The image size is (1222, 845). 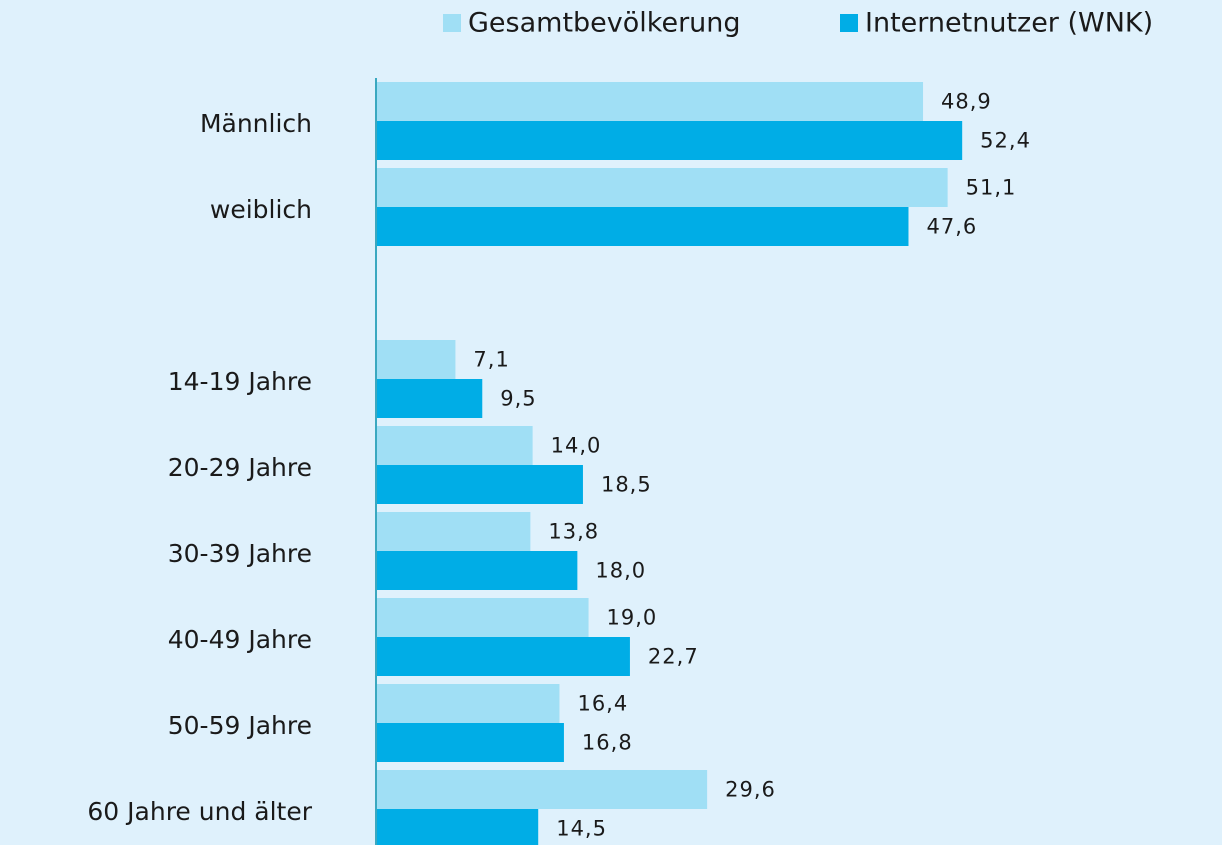 I want to click on value-label: 14,5, so click(x=581, y=829).